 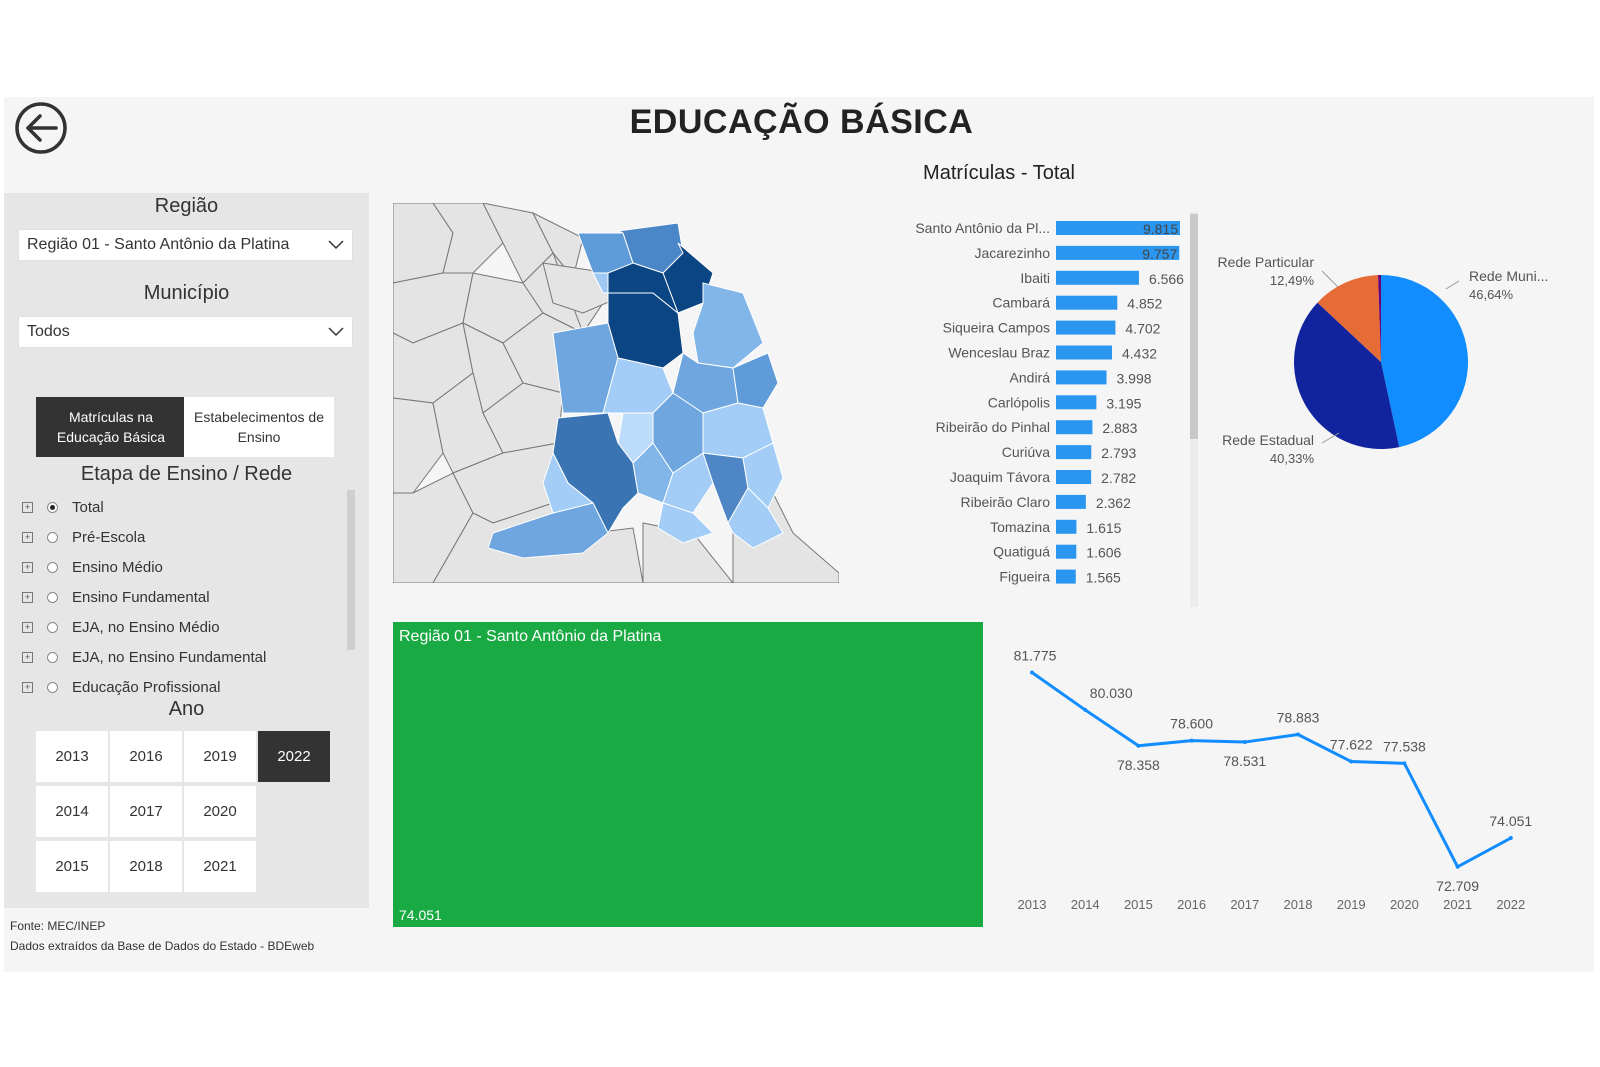 What do you see at coordinates (1160, 229) in the screenshot?
I see `bar-value-label: 9.815` at bounding box center [1160, 229].